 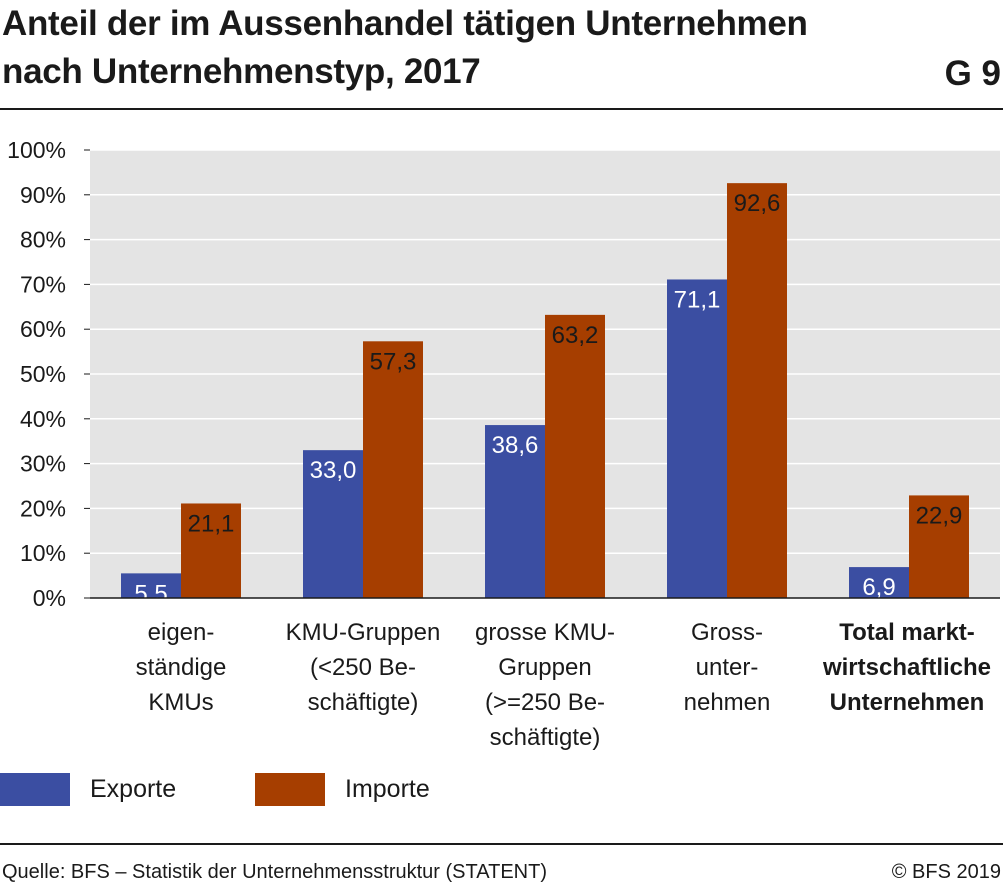 What do you see at coordinates (575, 335) in the screenshot?
I see `data-label-importe: 63,2` at bounding box center [575, 335].